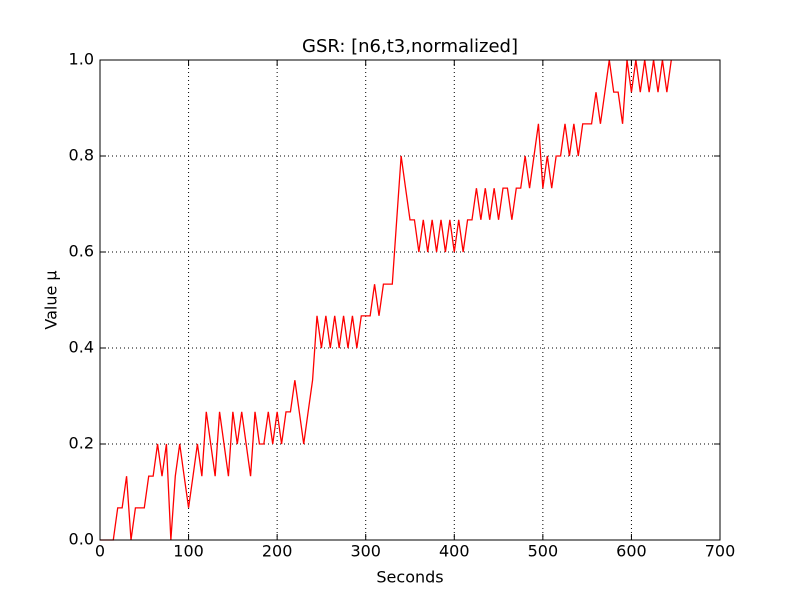 This screenshot has height=600, width=800. What do you see at coordinates (81, 251) in the screenshot?
I see `y-tick-label: 0.6` at bounding box center [81, 251].